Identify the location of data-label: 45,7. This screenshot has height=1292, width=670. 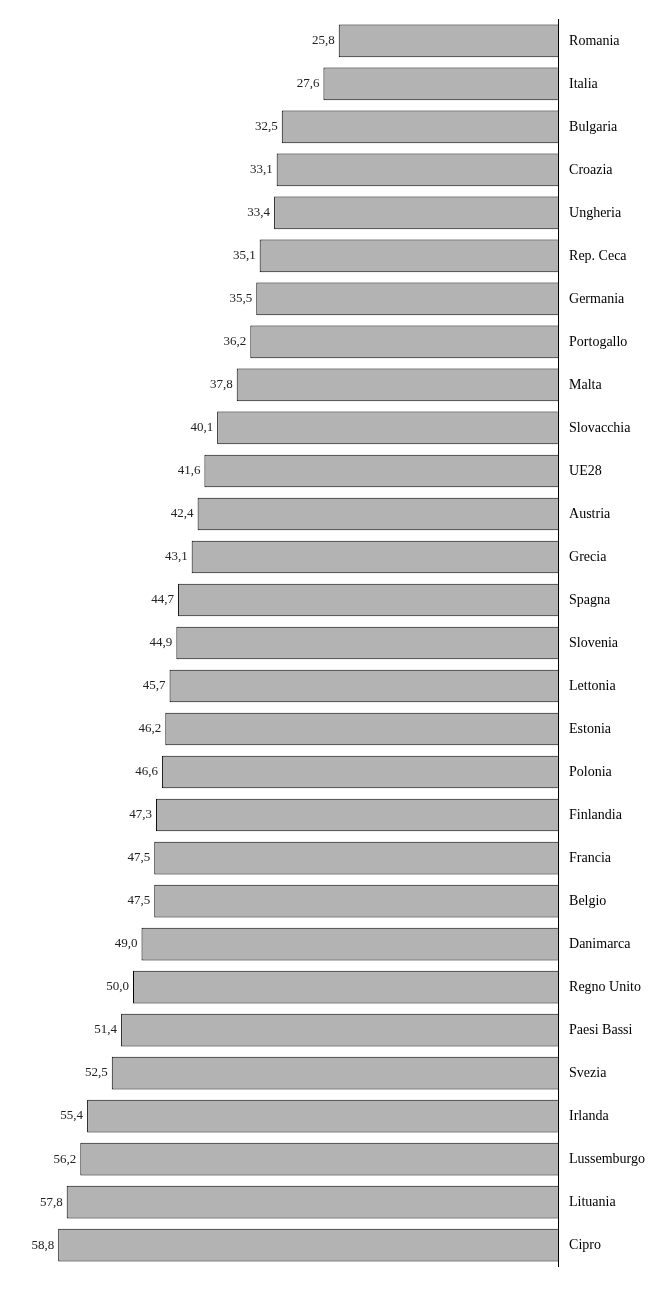
(154, 685).